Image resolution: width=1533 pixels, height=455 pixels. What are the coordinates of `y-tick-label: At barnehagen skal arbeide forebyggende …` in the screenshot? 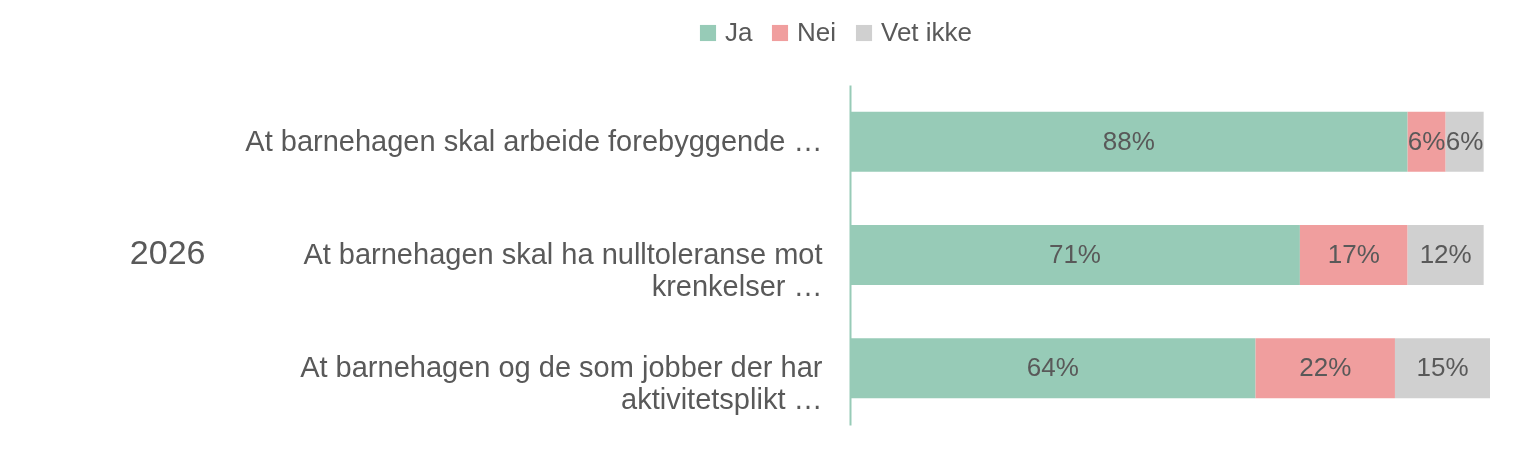 It's located at (534, 140).